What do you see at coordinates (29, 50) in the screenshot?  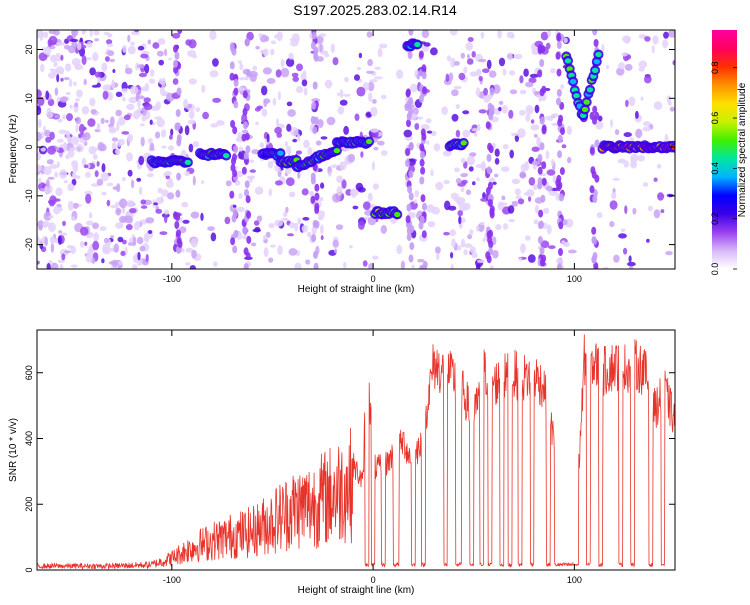 I see `y-tick-label: 20` at bounding box center [29, 50].